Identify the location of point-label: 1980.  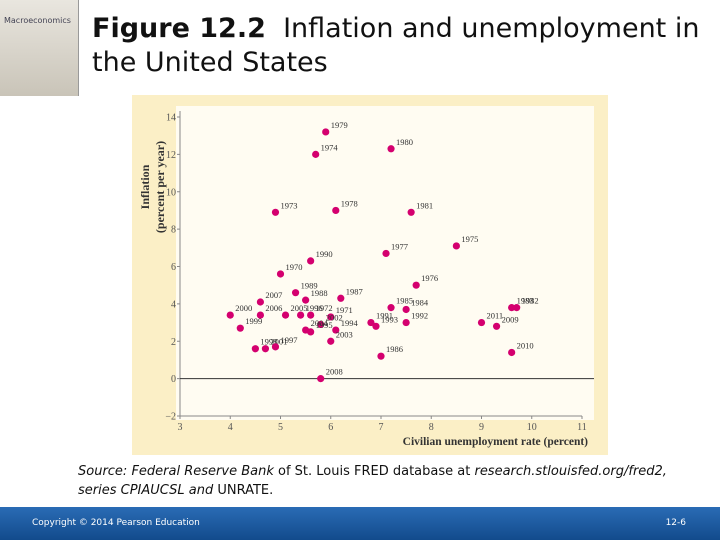
(404, 142).